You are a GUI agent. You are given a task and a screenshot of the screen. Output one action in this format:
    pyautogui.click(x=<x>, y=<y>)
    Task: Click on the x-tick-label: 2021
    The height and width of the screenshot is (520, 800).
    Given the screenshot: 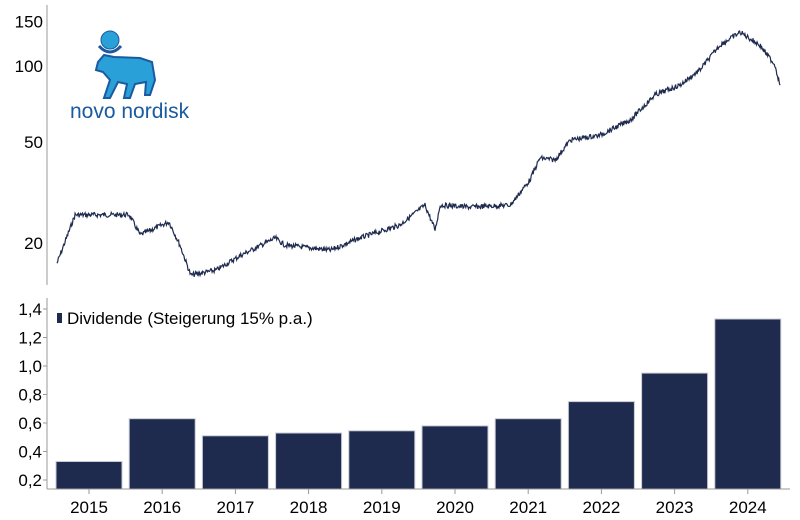 What is the action you would take?
    pyautogui.click(x=528, y=507)
    